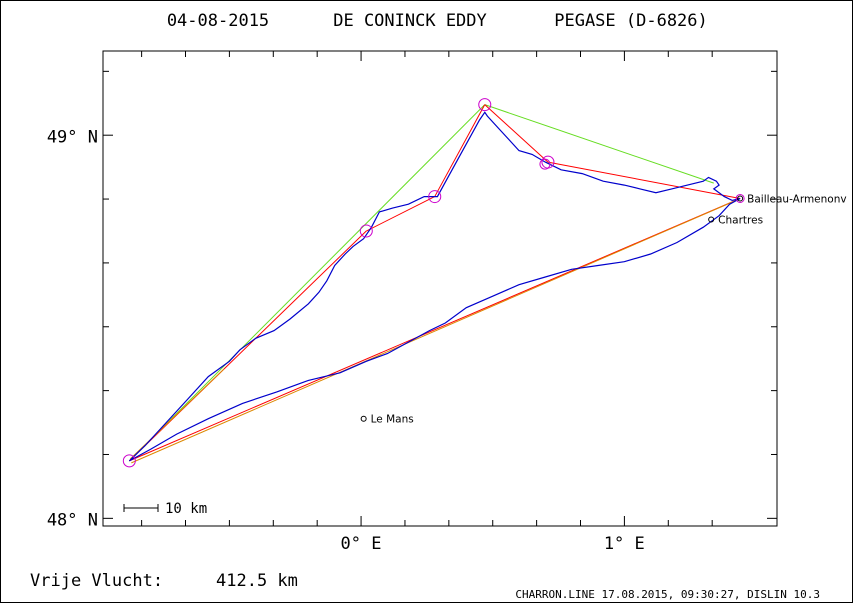  What do you see at coordinates (72, 520) in the screenshot?
I see `lat-label: 48° N` at bounding box center [72, 520].